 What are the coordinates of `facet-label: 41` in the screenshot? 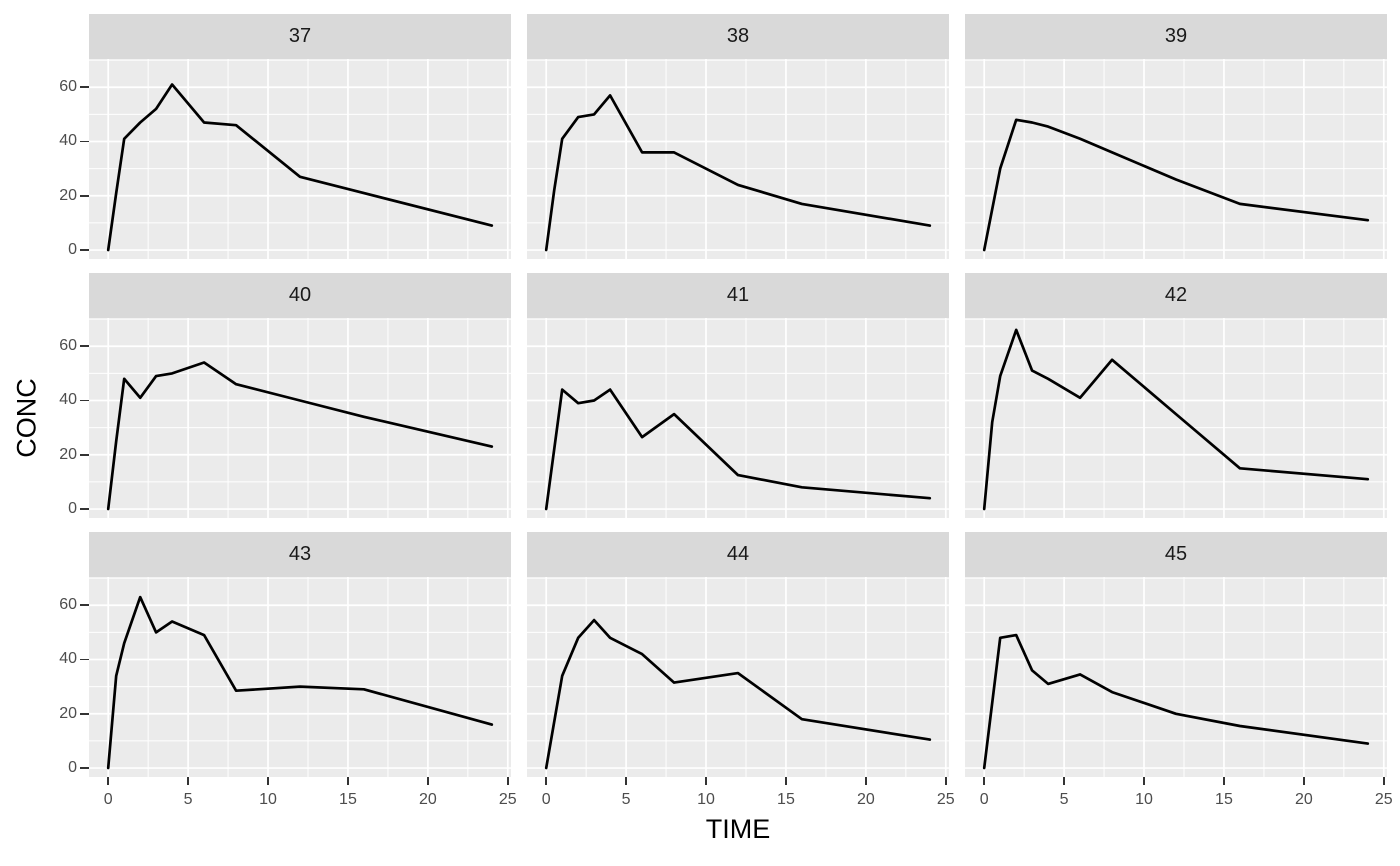 It's located at (738, 295).